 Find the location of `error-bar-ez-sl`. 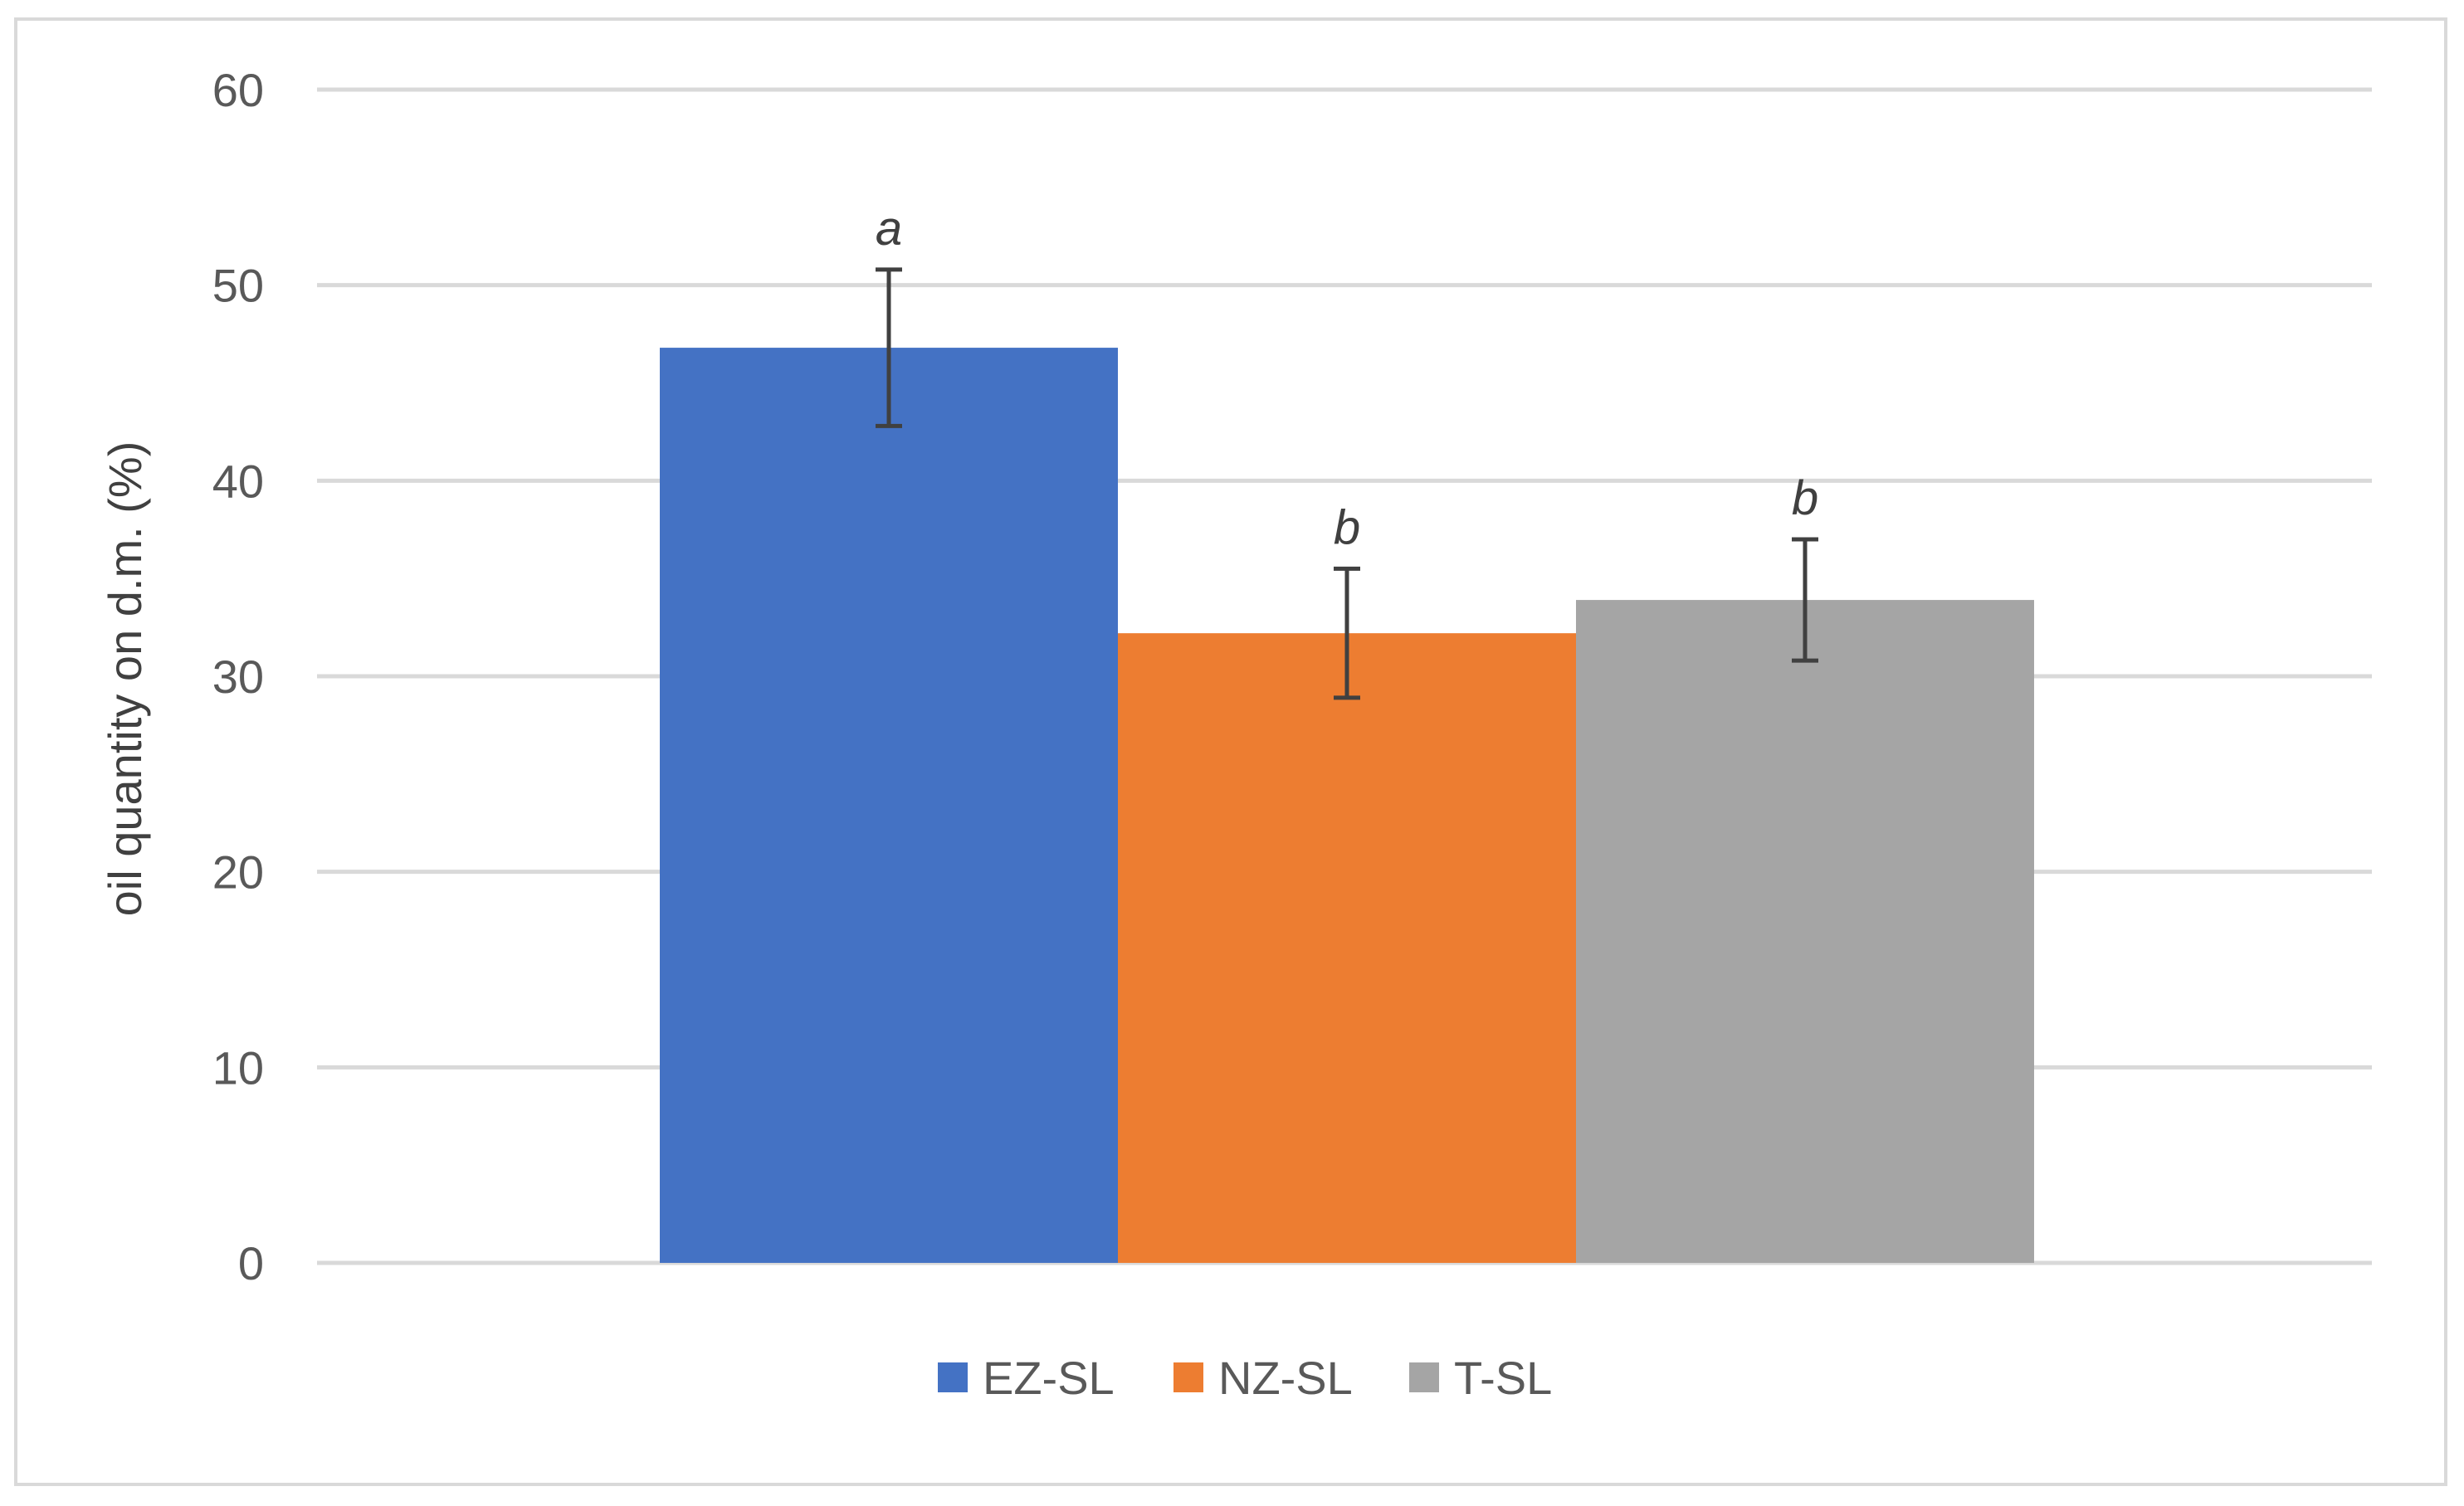

error-bar-ez-sl is located at coordinates (889, 347).